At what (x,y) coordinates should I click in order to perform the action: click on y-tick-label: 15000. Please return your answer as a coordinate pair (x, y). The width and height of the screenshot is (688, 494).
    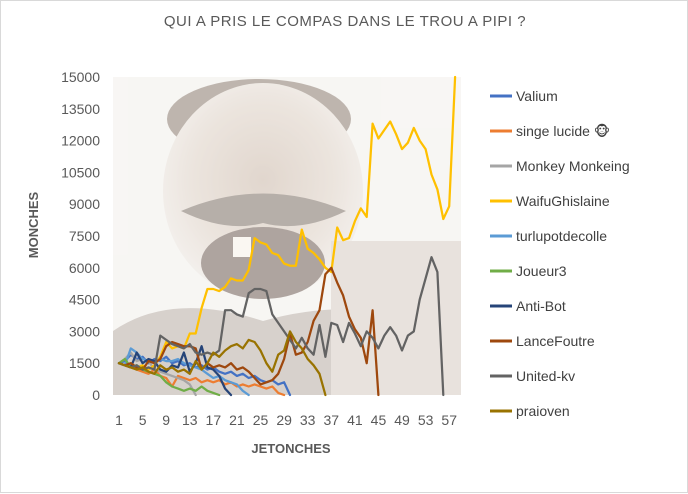
    Looking at the image, I should click on (80, 77).